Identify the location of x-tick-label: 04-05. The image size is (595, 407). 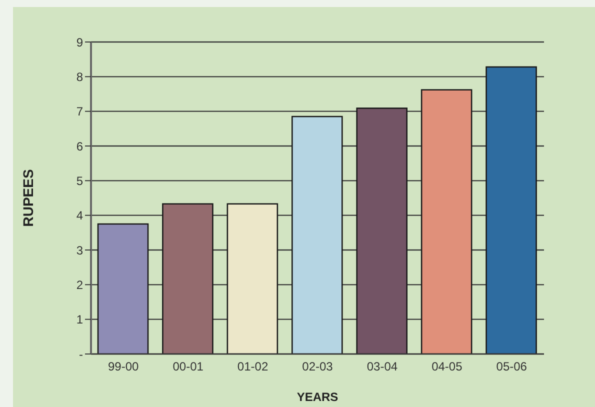
(447, 367).